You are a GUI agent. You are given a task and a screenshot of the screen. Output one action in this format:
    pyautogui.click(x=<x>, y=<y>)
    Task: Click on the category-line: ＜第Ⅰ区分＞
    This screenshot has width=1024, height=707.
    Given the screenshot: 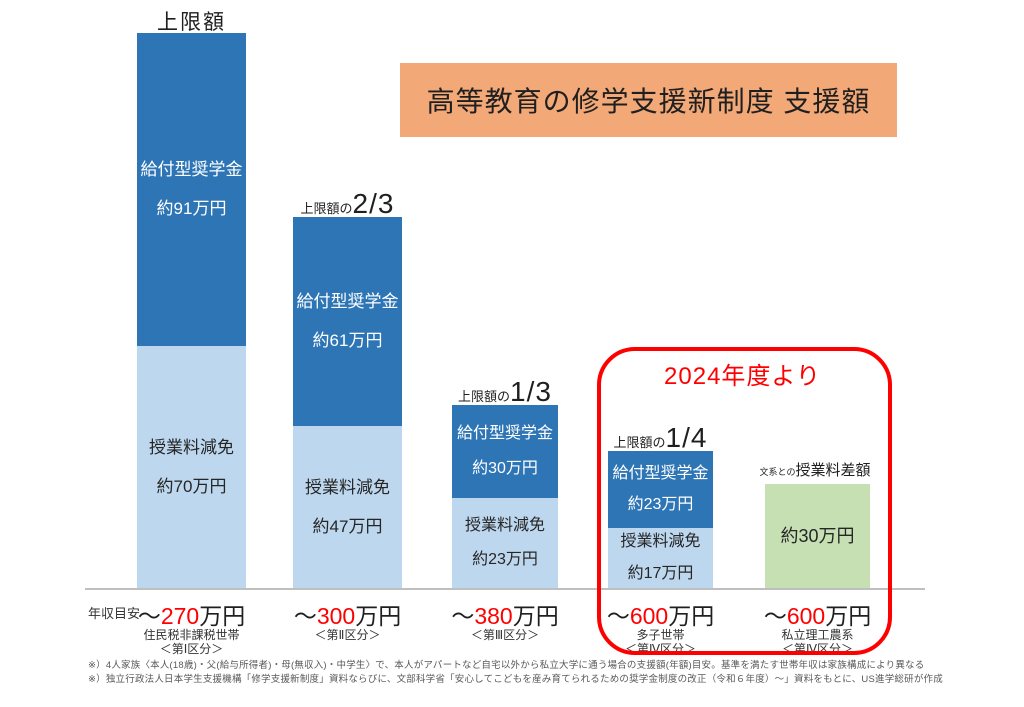 What is the action you would take?
    pyautogui.click(x=191, y=648)
    